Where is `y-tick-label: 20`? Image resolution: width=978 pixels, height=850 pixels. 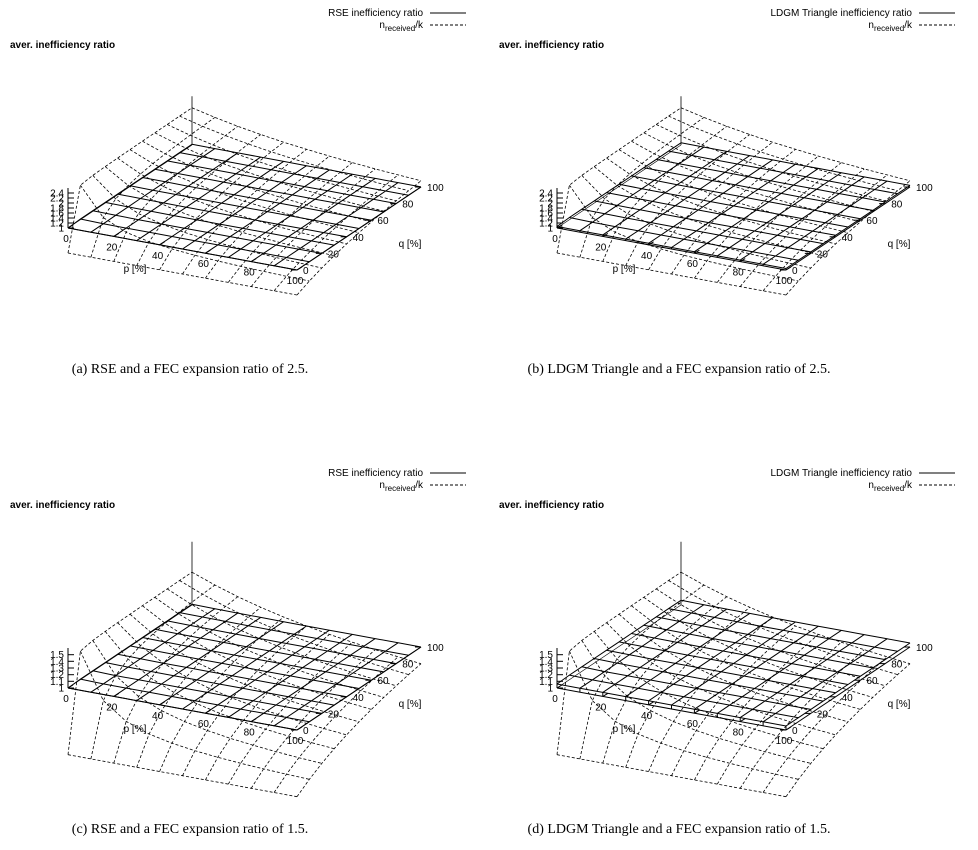
y-tick-label: 20 is located at coordinates (823, 254).